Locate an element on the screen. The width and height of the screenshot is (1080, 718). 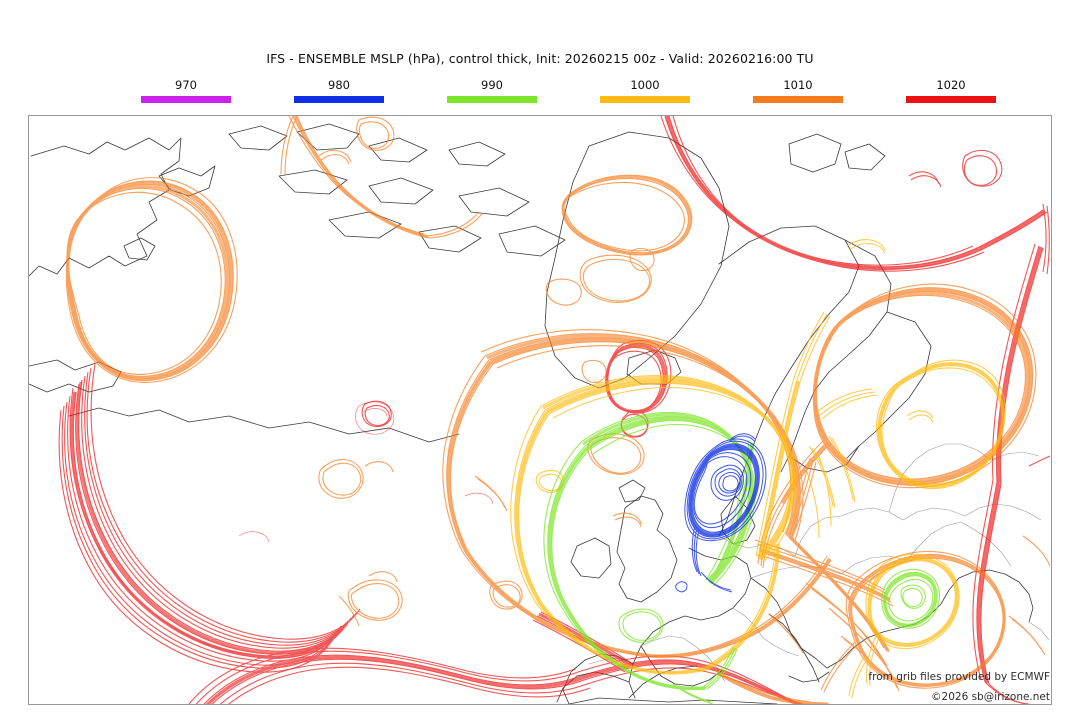
legend-item-970: 970 is located at coordinates (186, 90).